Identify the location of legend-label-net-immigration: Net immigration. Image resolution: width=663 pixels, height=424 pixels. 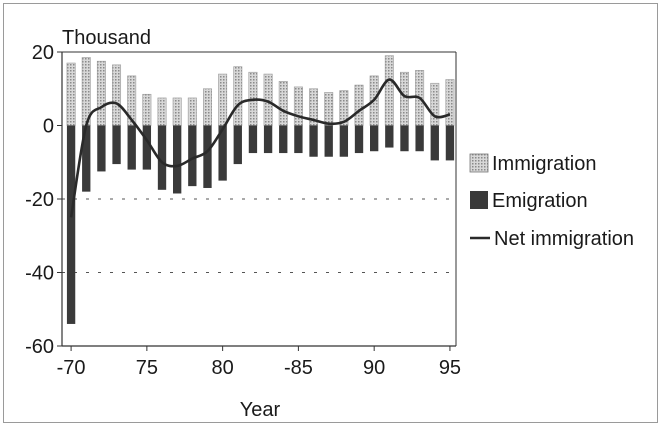
(564, 239).